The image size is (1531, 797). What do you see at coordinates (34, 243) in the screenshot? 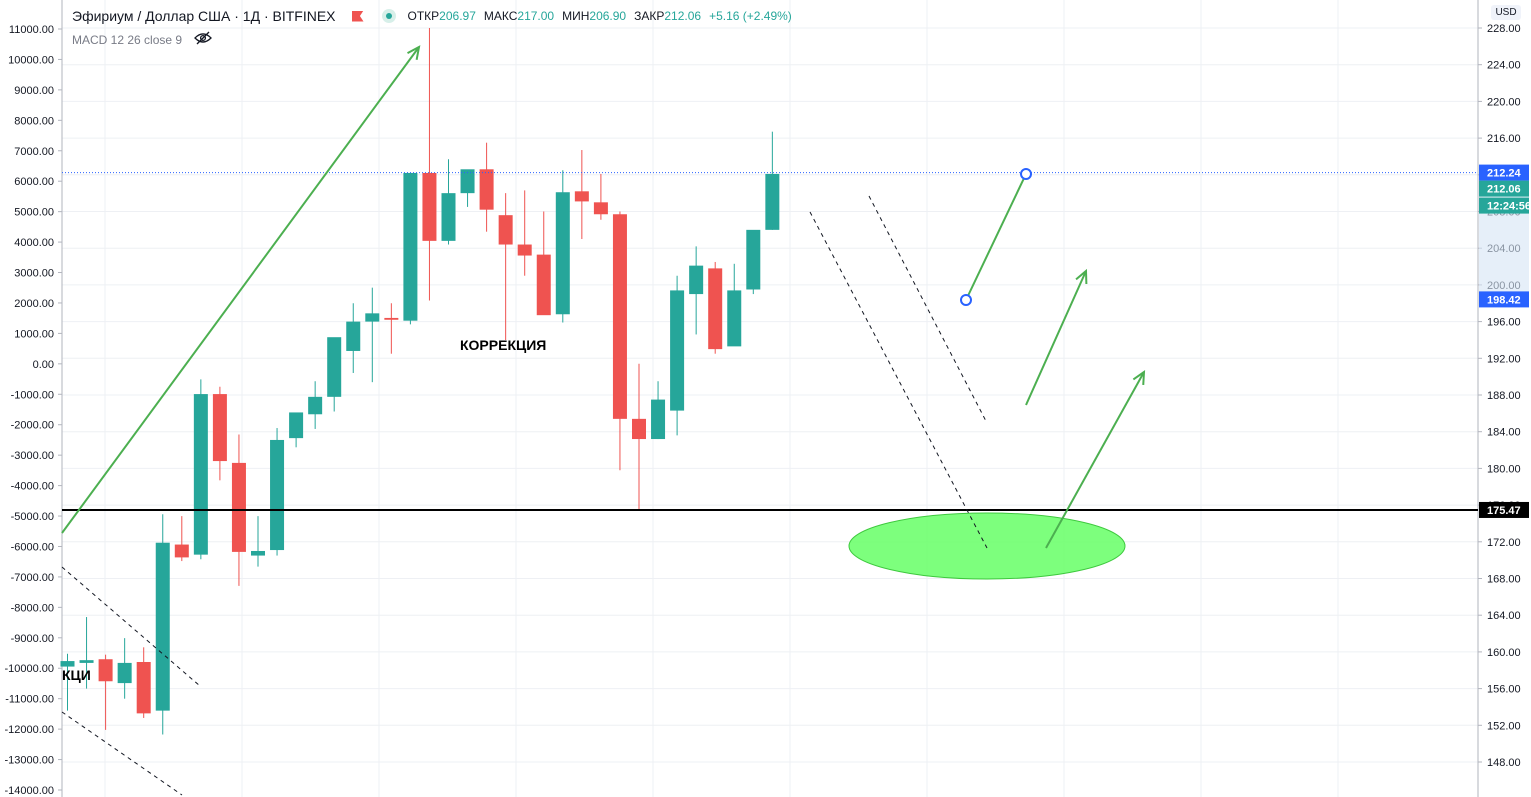
I see `macd-tick-label: 4000.00` at bounding box center [34, 243].